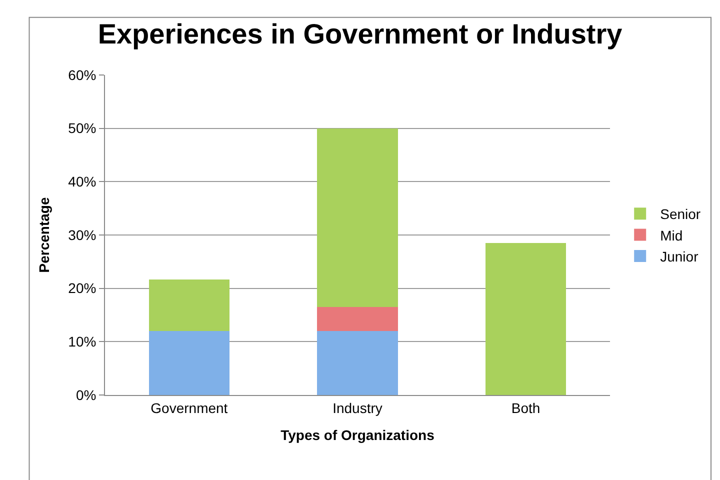 The height and width of the screenshot is (480, 720). I want to click on legend-label: Mid, so click(671, 235).